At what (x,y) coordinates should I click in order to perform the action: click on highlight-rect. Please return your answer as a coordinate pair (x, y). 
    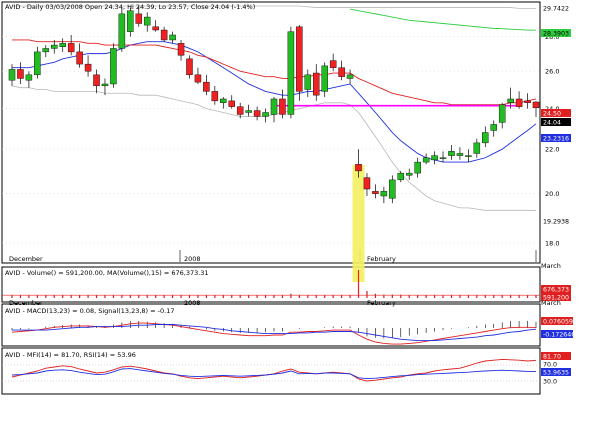
    Looking at the image, I should click on (358, 223).